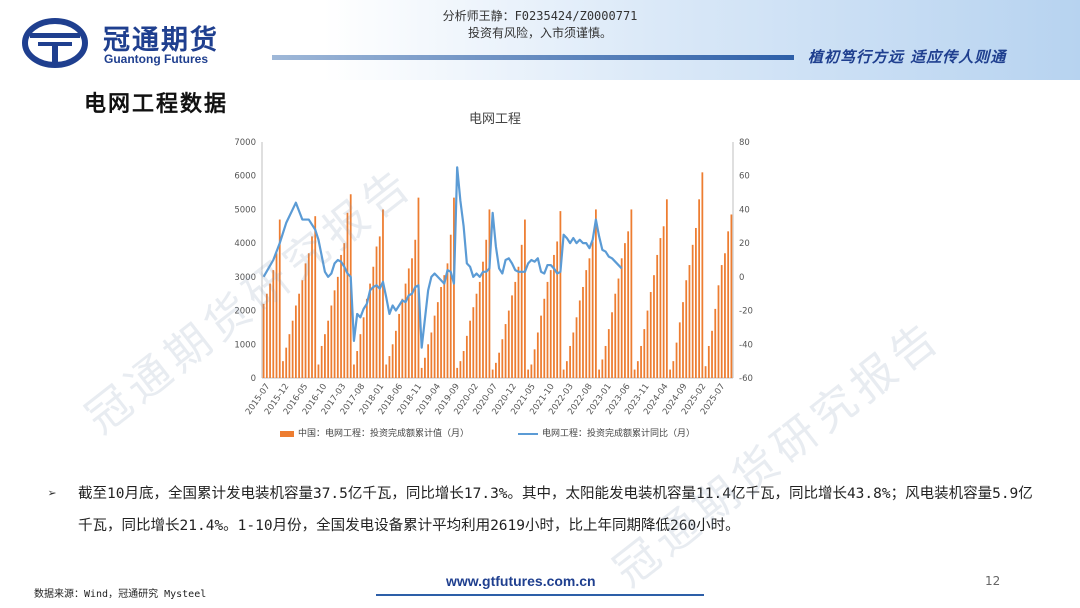 This screenshot has height=608, width=1080. I want to click on y-right-tick-label: -40, so click(746, 345).